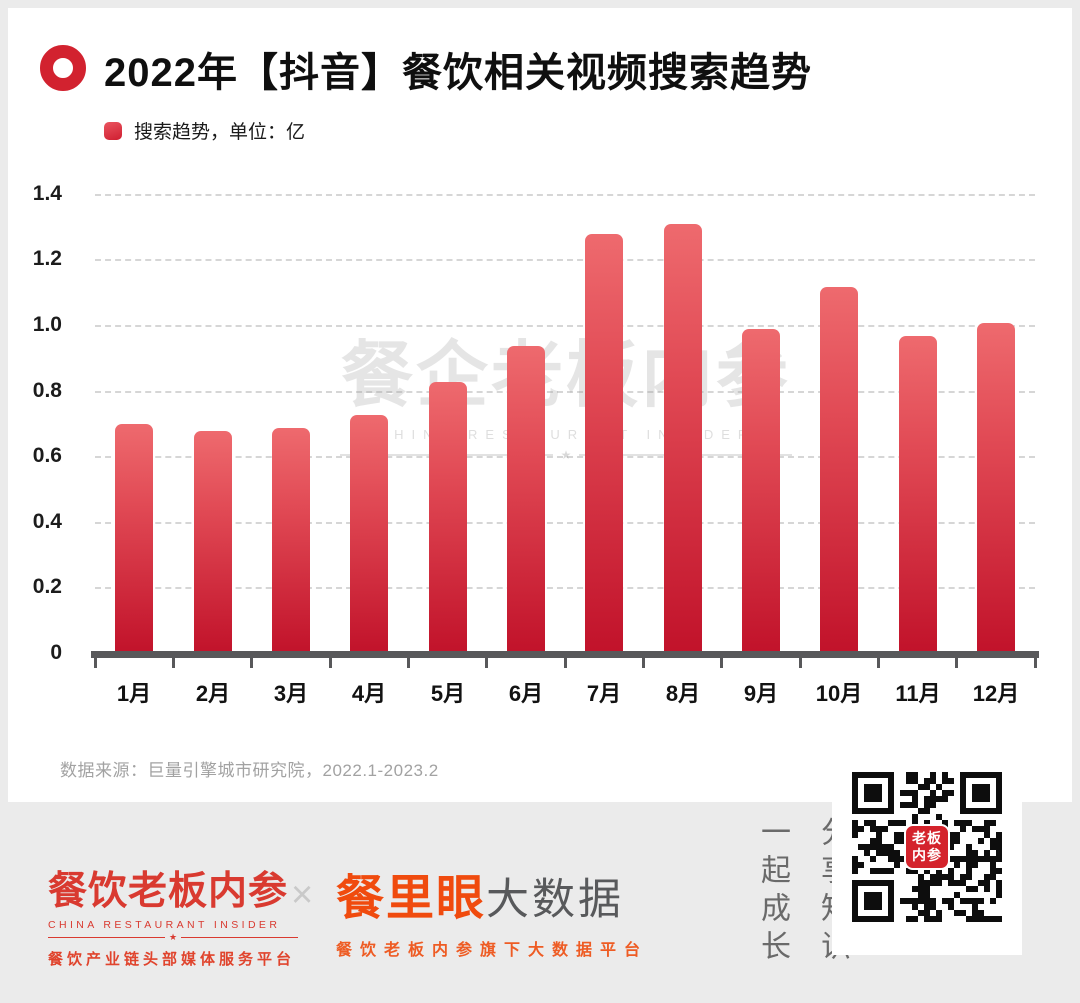 This screenshot has width=1080, height=1003. What do you see at coordinates (492, 950) in the screenshot?
I see `brand-canliyan-tagline: 餐饮老板内参旗下大数据平台` at bounding box center [492, 950].